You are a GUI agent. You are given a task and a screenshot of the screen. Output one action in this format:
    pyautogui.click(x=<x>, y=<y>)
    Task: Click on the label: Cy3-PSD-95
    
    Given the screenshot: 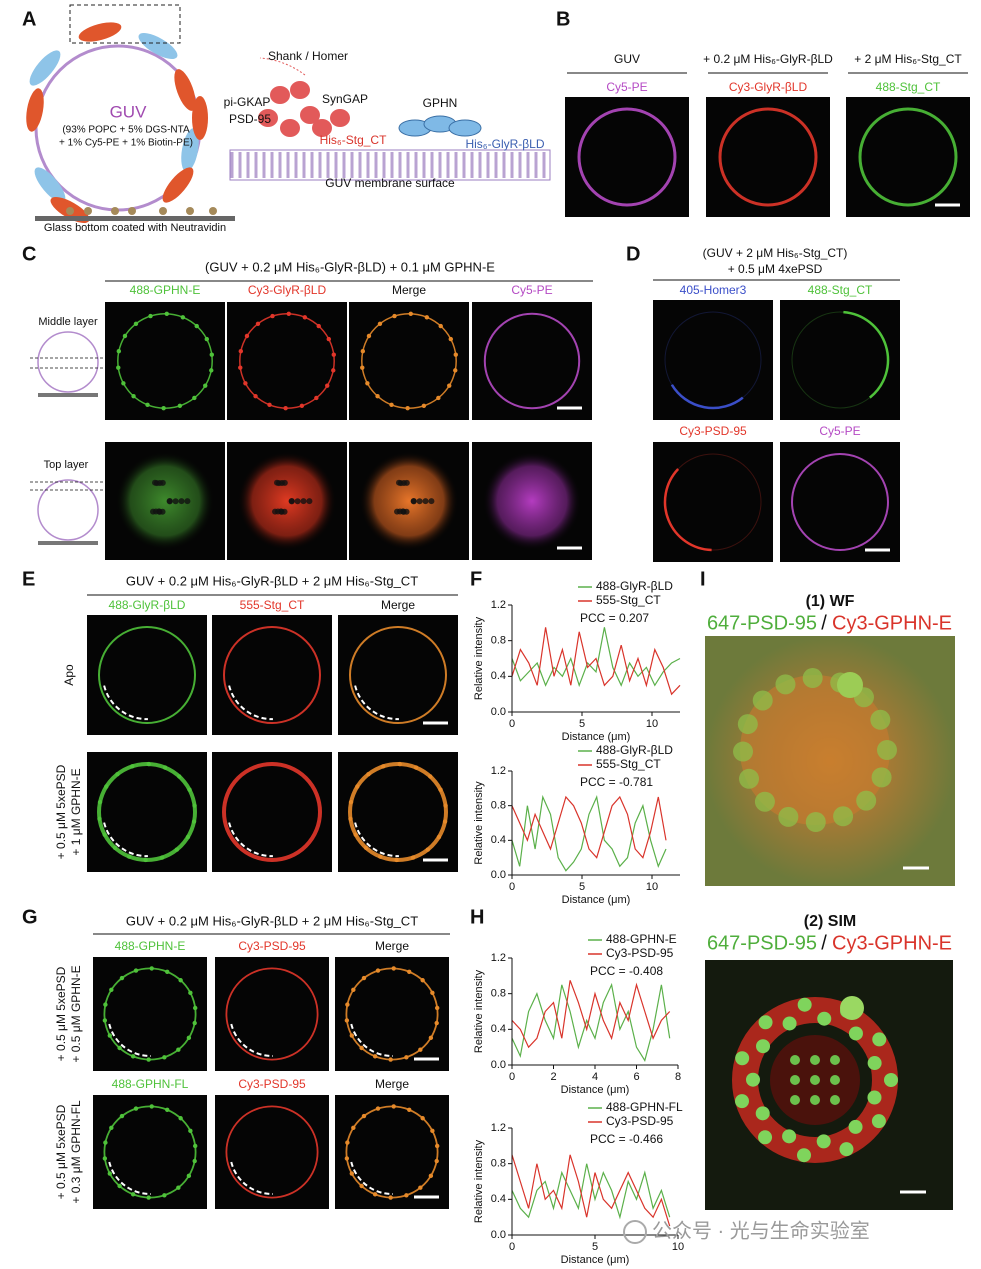 What is the action you would take?
    pyautogui.click(x=272, y=1084)
    